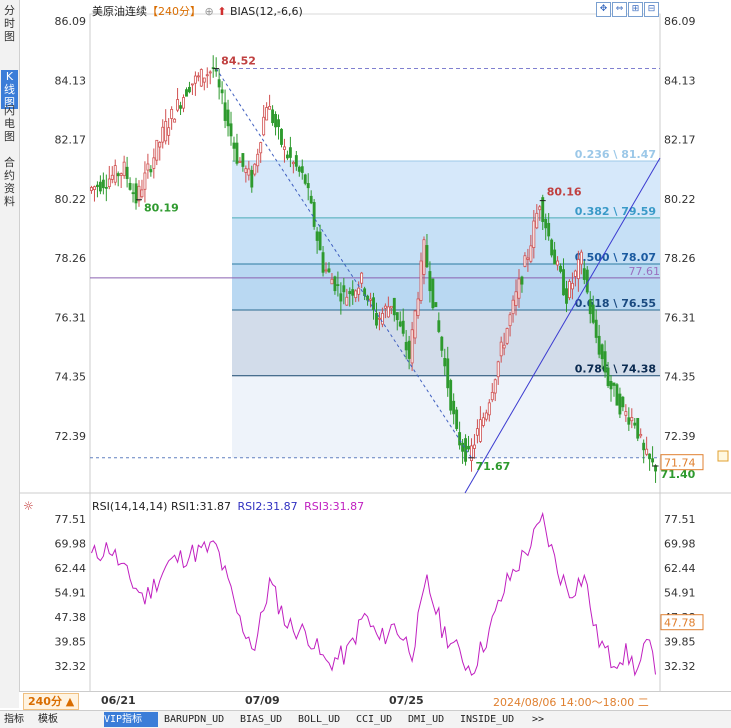 This screenshot has width=731, height=728. What do you see at coordinates (334, 506) in the screenshot?
I see `rsi3-value: RSI3:31.87` at bounding box center [334, 506].